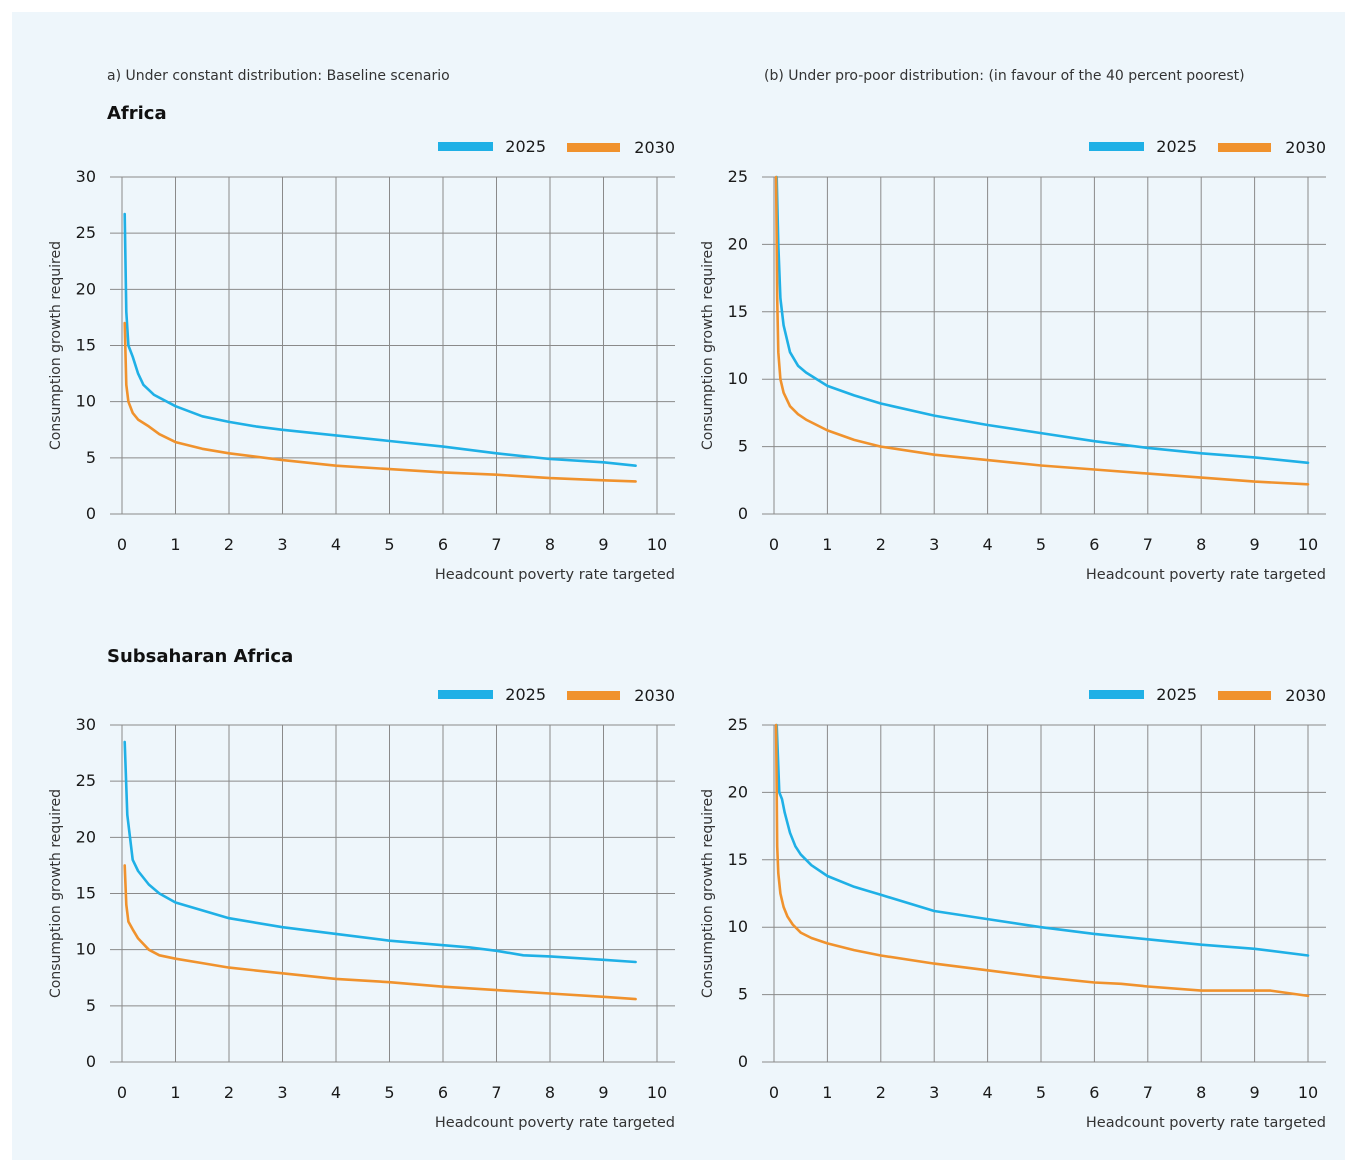  Describe the element at coordinates (380, 932) in the screenshot. I see `chart-3-series-2030-line` at that location.